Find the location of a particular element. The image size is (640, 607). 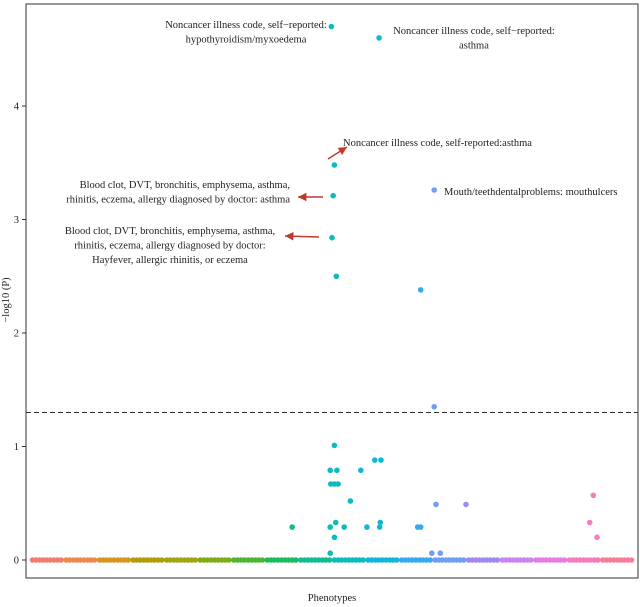

y-tick-label: 2 is located at coordinates (16, 334).